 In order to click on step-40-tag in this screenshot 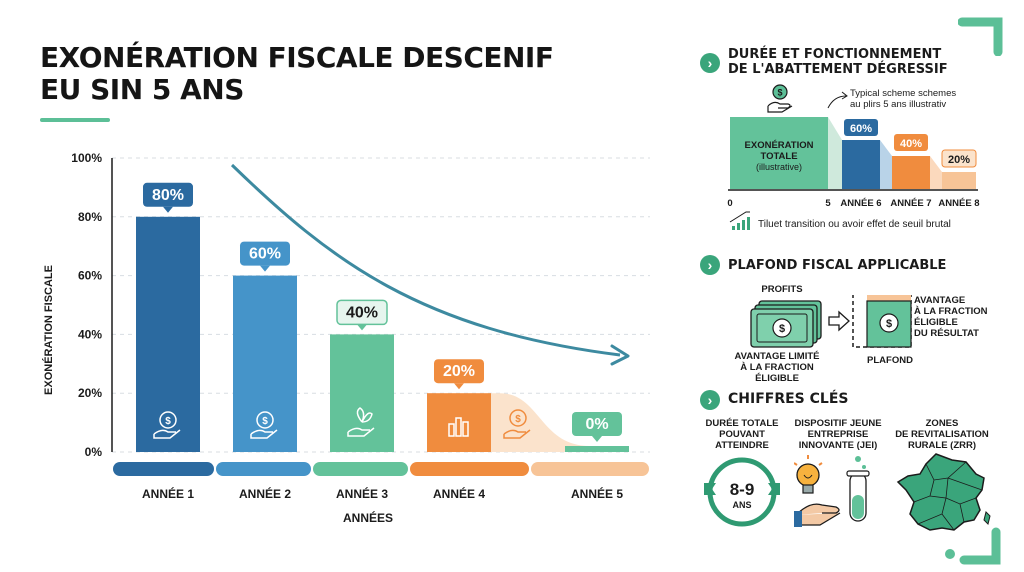, I will do `click(911, 142)`.